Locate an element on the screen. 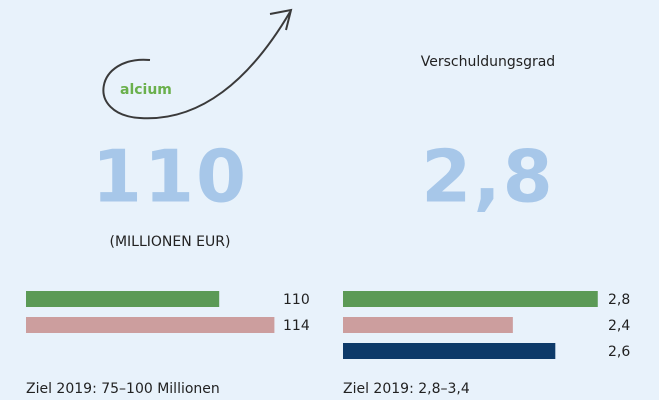  target-note: Ziel 2019: 75–100 Millionen is located at coordinates (123, 389).